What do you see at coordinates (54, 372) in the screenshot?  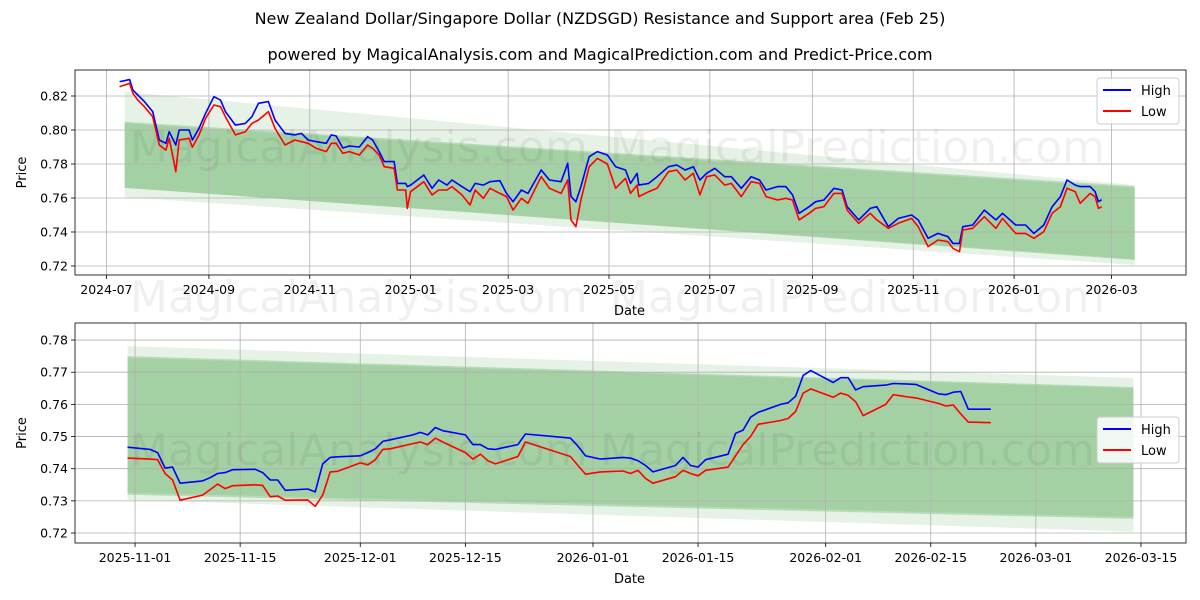 I see `y-tick-label: 0.77` at bounding box center [54, 372].